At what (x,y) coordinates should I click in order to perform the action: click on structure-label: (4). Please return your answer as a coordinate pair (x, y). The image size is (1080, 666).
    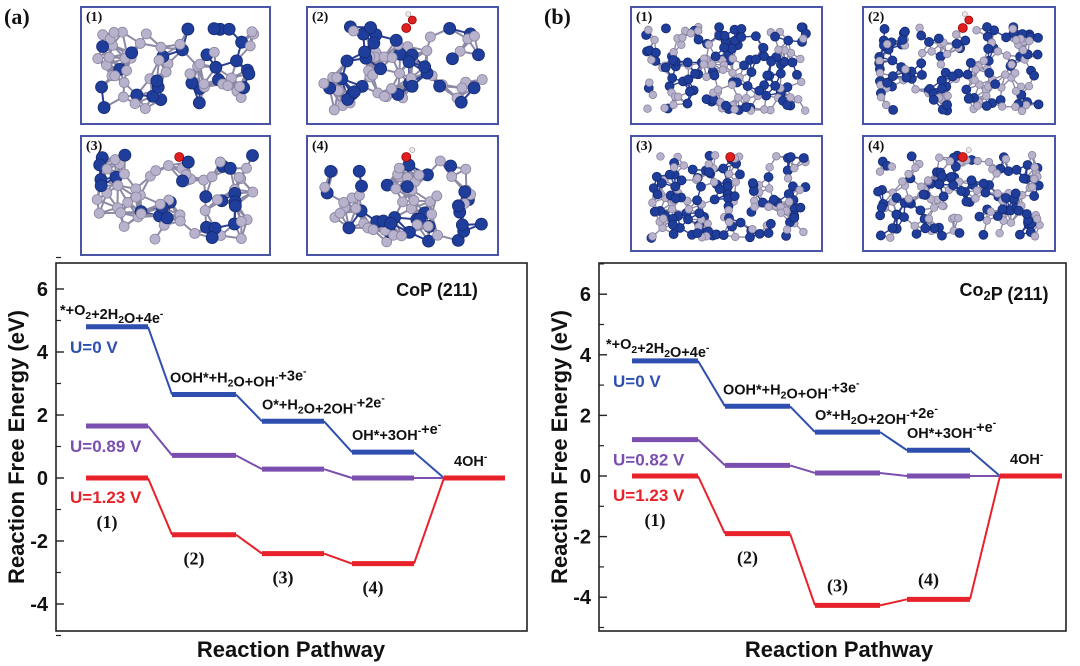
    Looking at the image, I should click on (876, 146).